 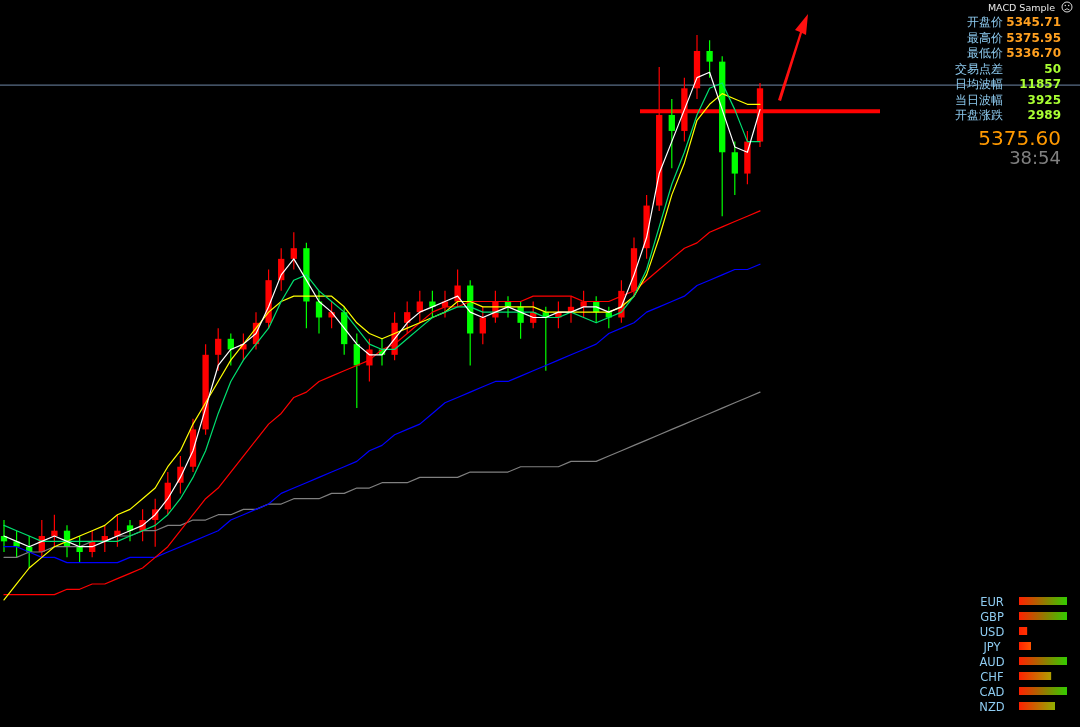 I want to click on y-tick-label: GBP, so click(x=992, y=616).